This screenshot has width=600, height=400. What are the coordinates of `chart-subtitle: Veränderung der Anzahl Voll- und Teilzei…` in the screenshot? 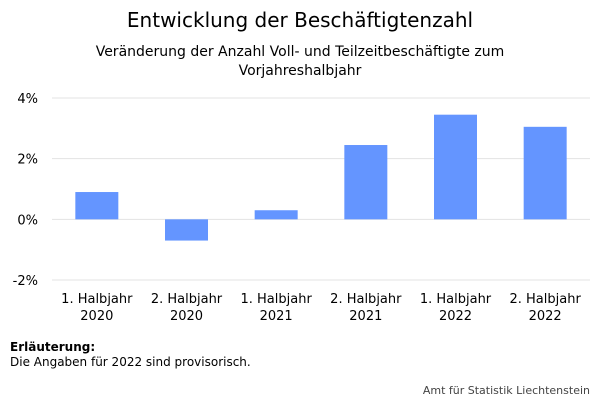 It's located at (300, 61).